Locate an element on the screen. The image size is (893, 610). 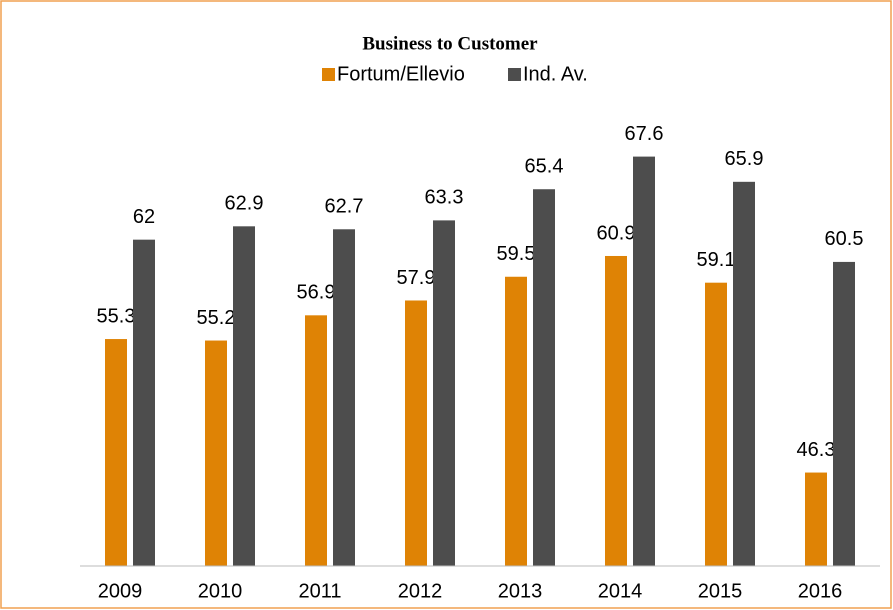
x-tick-label: 2013 is located at coordinates (520, 591).